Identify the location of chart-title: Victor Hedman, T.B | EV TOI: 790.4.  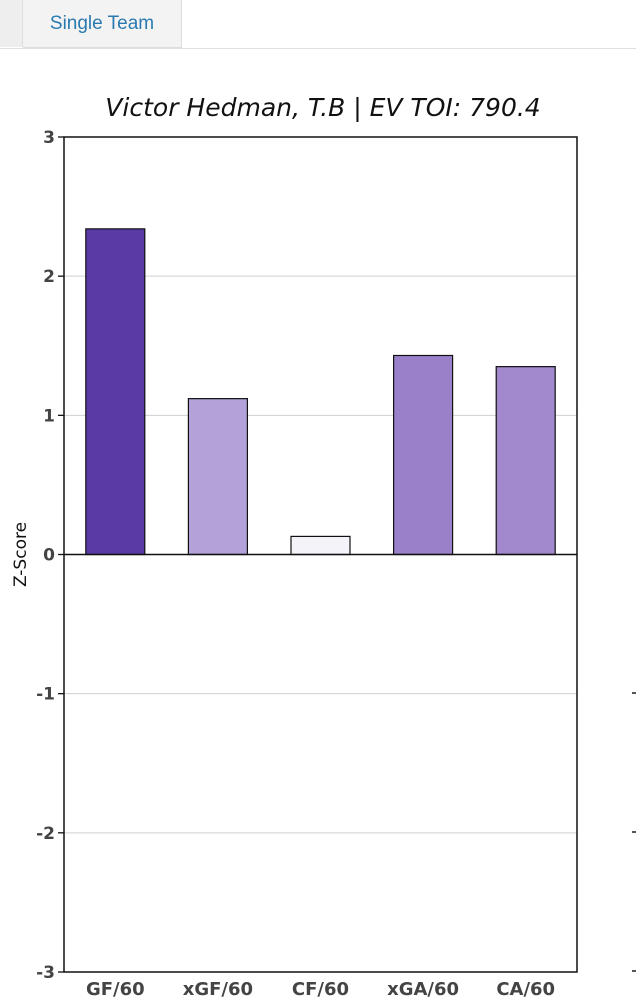
(323, 107).